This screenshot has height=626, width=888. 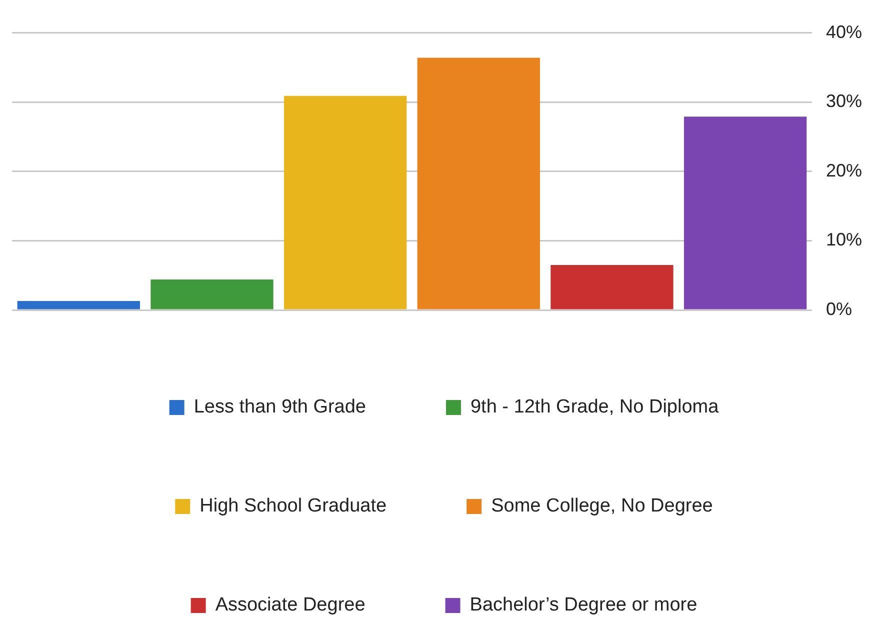 I want to click on legend-label: Less than 9th Grade, so click(x=280, y=407).